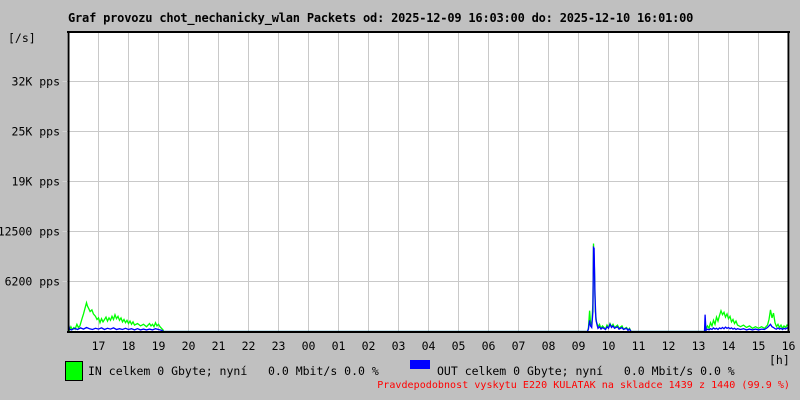 This screenshot has width=800, height=400. I want to click on x-tick-label: 15, so click(759, 346).